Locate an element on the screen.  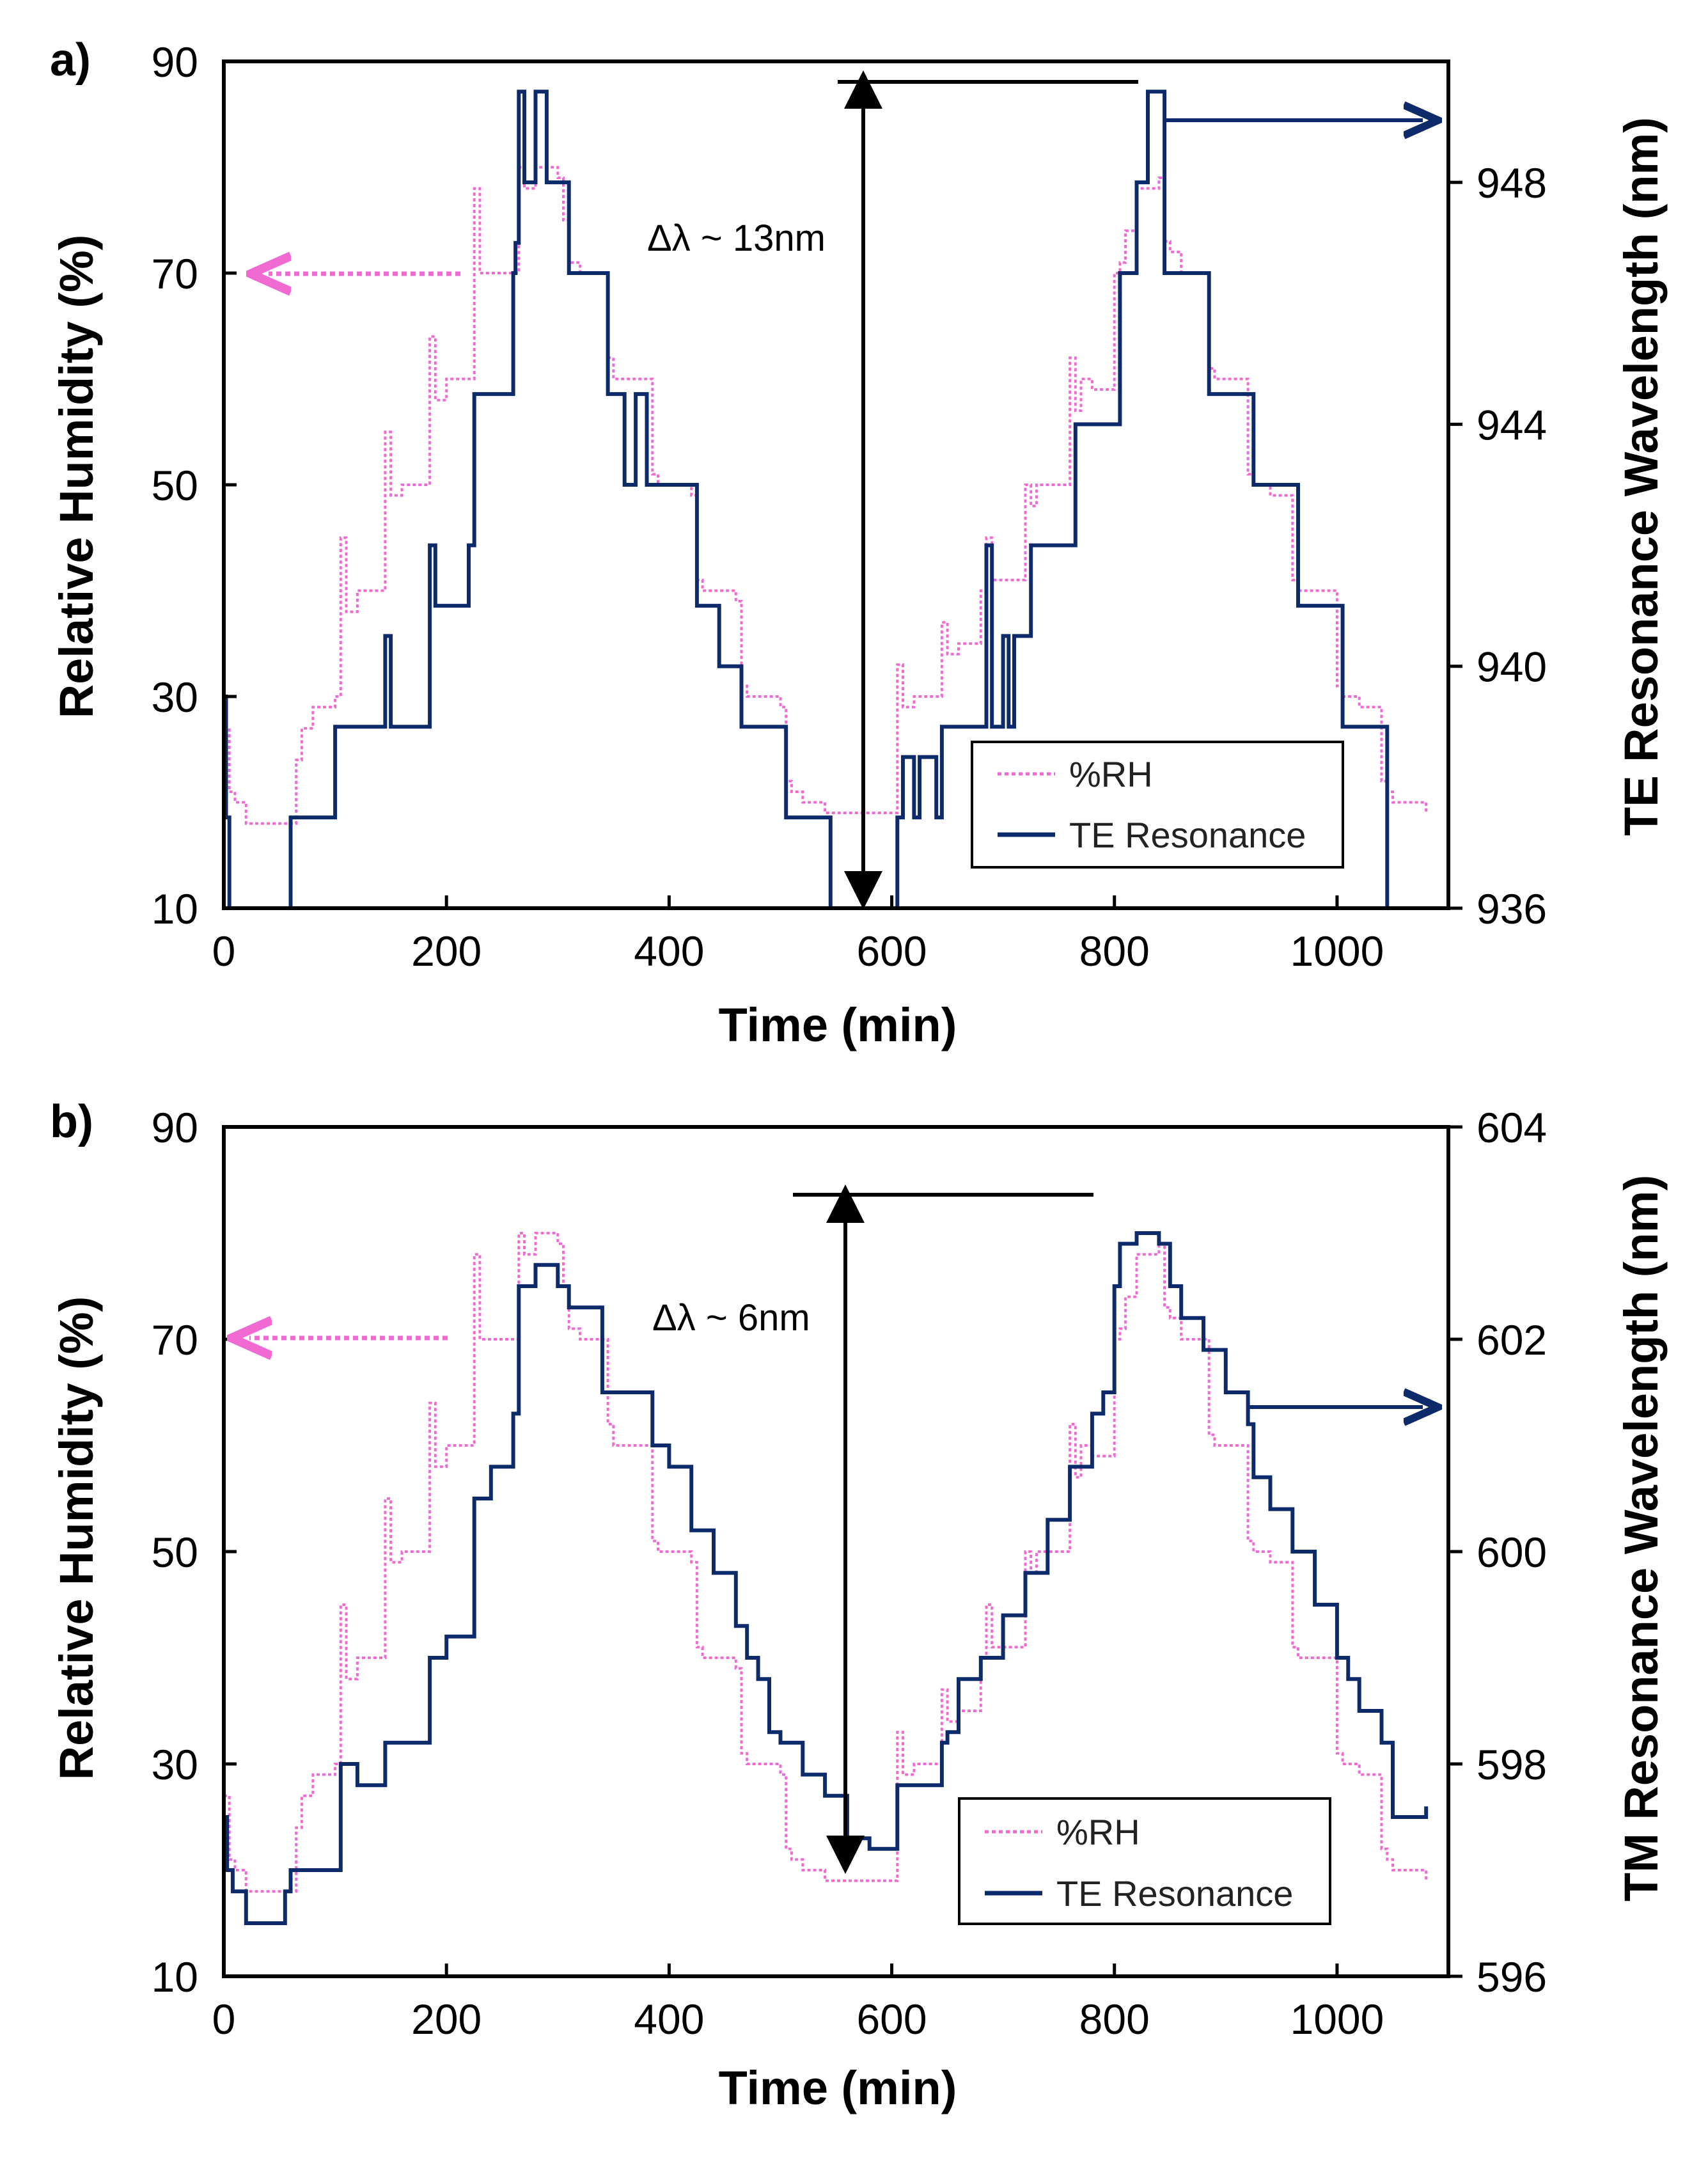
y2-tick-labels: 936 940 944 948 is located at coordinates (1512, 546).